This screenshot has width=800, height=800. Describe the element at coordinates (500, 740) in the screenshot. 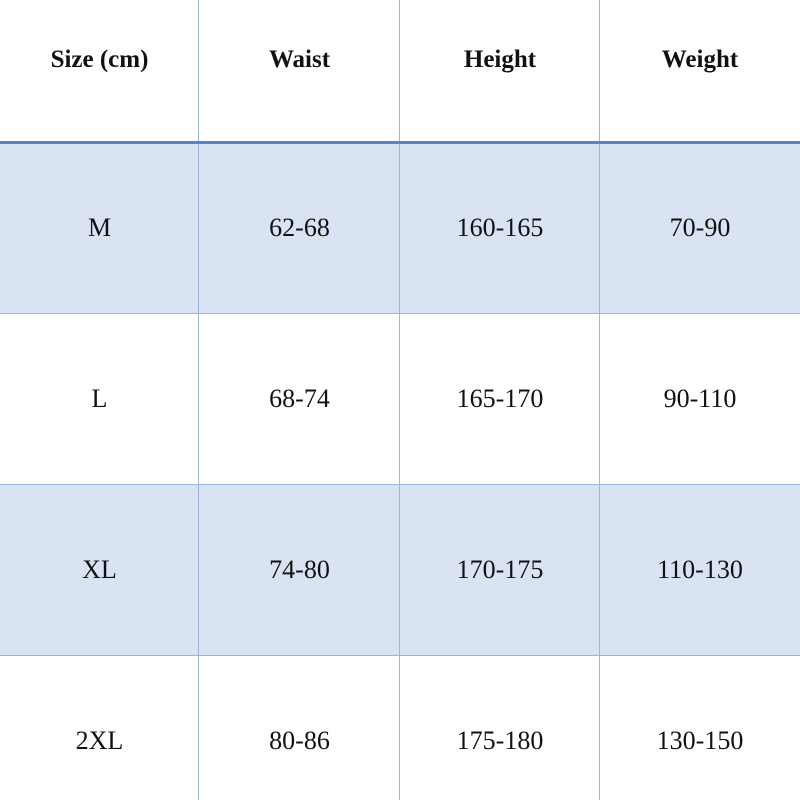

I see `table-cell: 175-180` at that location.